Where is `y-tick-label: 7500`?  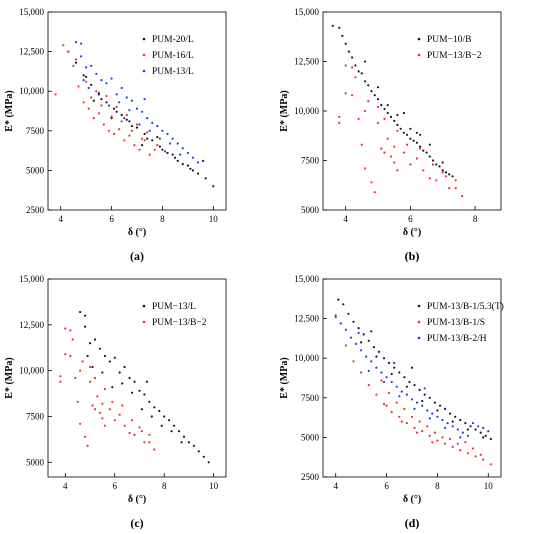
y-tick-label: 7500 is located at coordinates (35, 131).